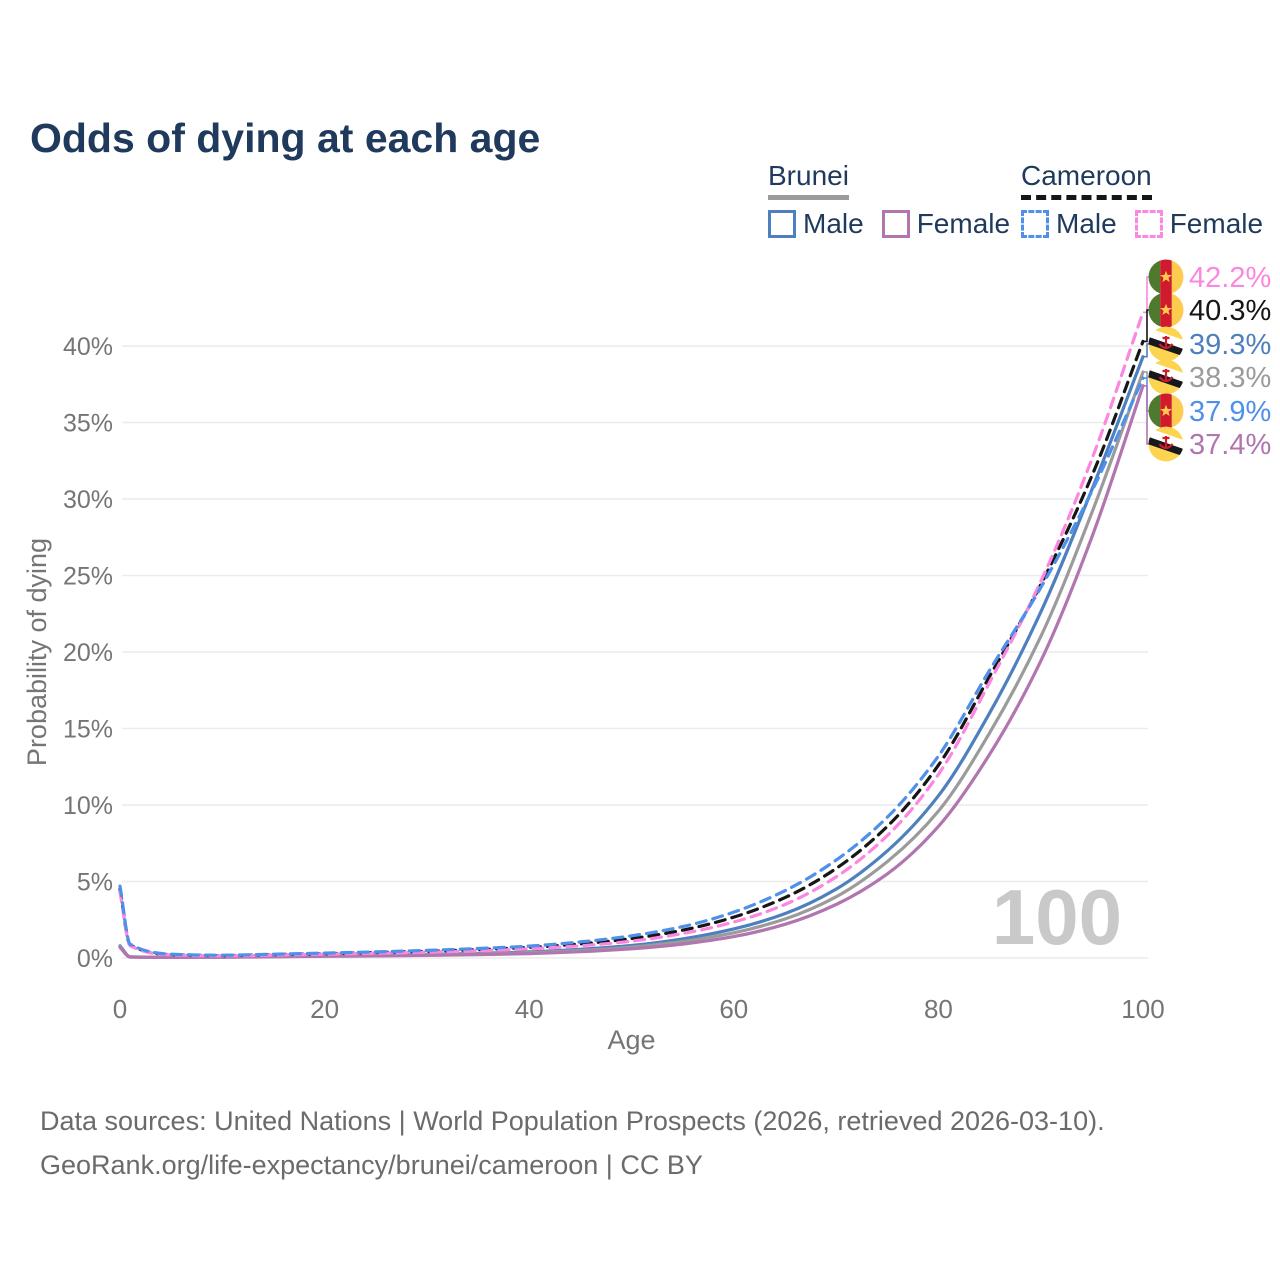 The image size is (1280, 1280). What do you see at coordinates (1230, 445) in the screenshot?
I see `end-value-label-brunei-female: 37.4%` at bounding box center [1230, 445].